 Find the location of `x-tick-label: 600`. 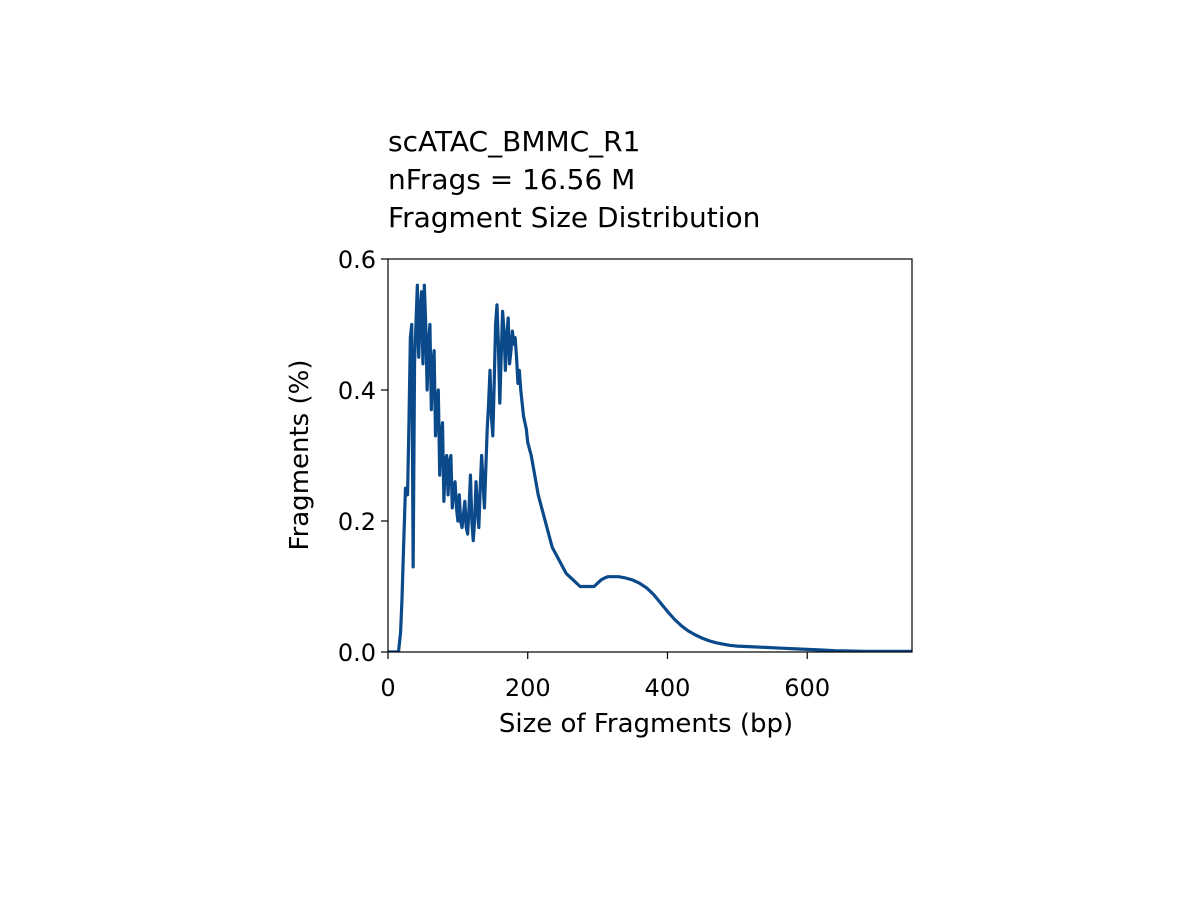

x-tick-label: 600 is located at coordinates (807, 688).